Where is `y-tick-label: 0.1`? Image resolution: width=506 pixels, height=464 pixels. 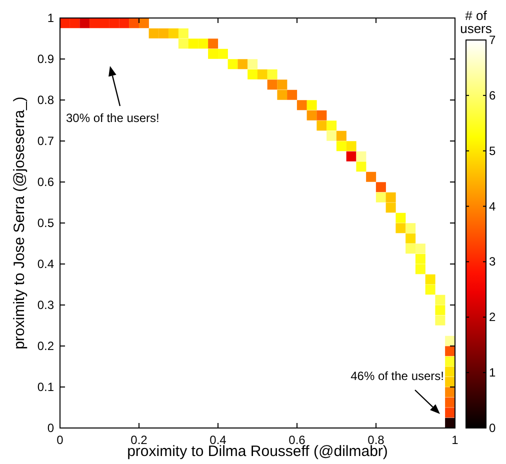
y-tick-label: 0.1 is located at coordinates (45, 387).